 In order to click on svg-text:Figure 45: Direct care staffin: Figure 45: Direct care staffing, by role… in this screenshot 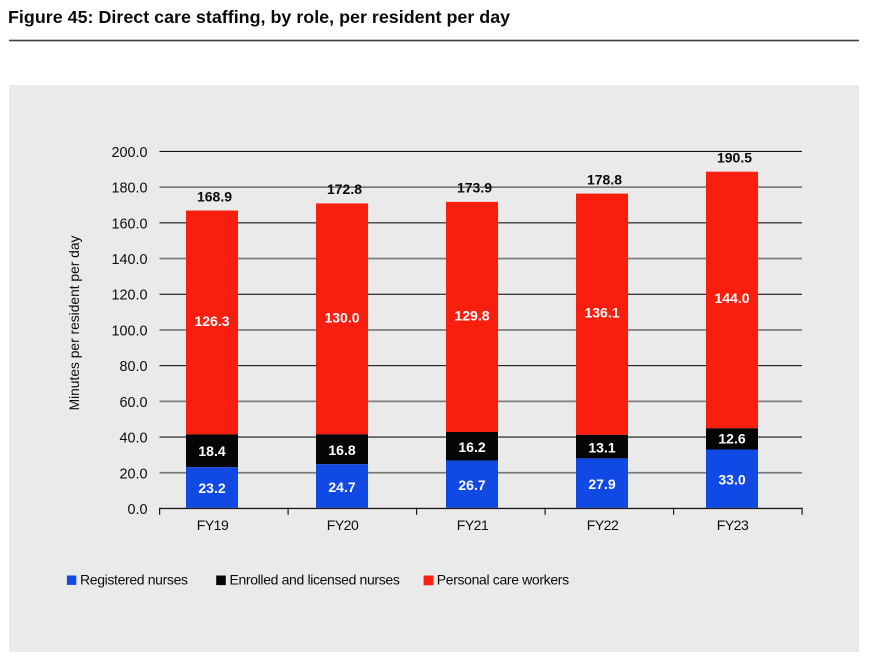, I will do `click(259, 17)`.